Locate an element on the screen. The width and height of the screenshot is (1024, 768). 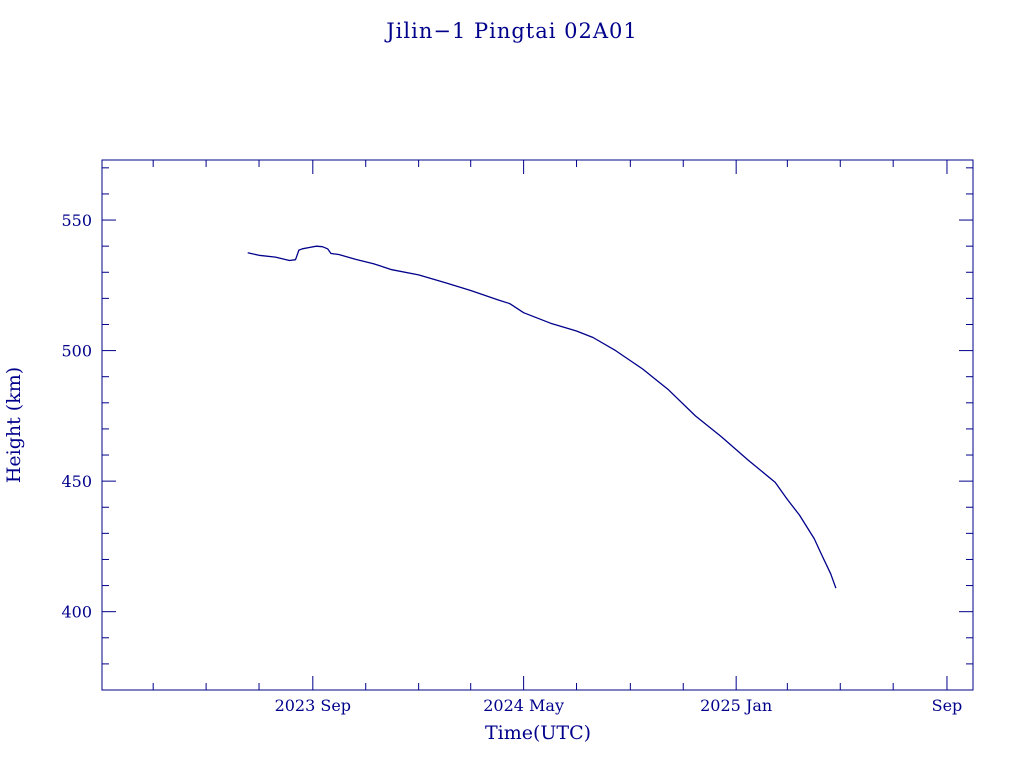
y-tick-label: 400 is located at coordinates (76, 612).